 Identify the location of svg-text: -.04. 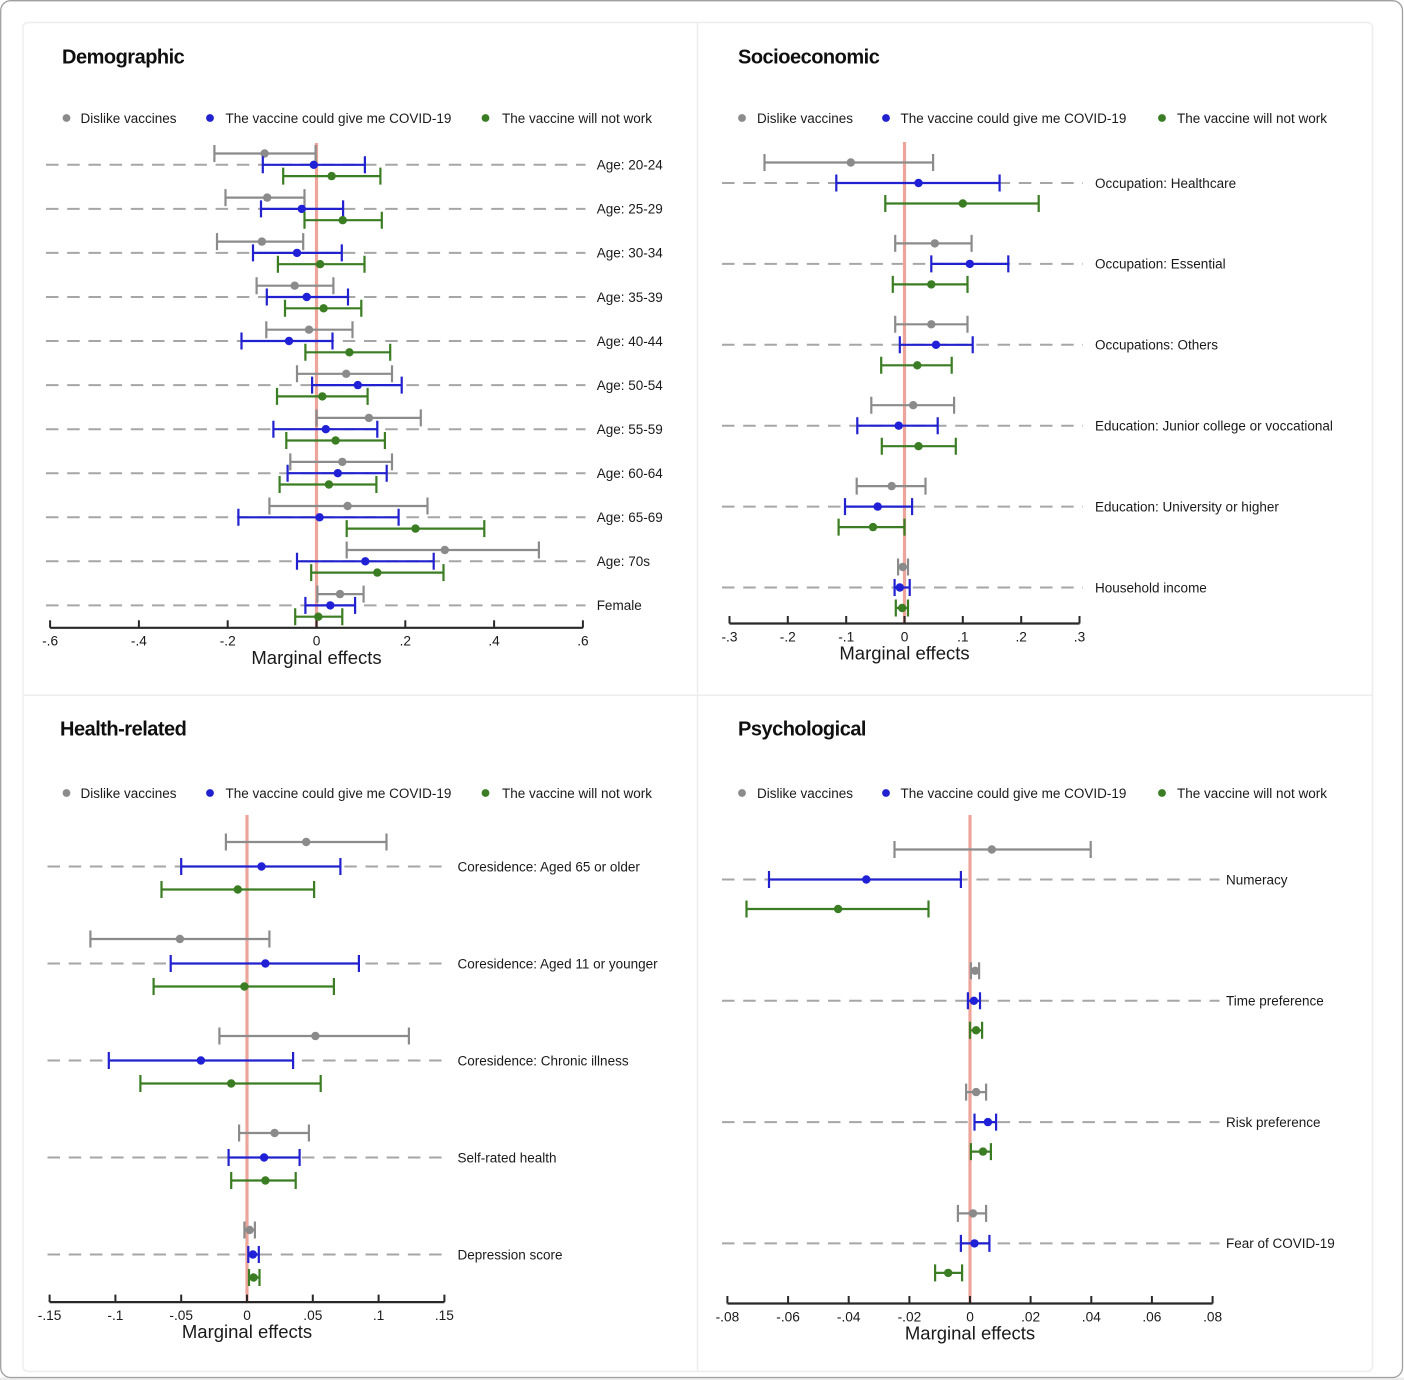
(849, 1316).